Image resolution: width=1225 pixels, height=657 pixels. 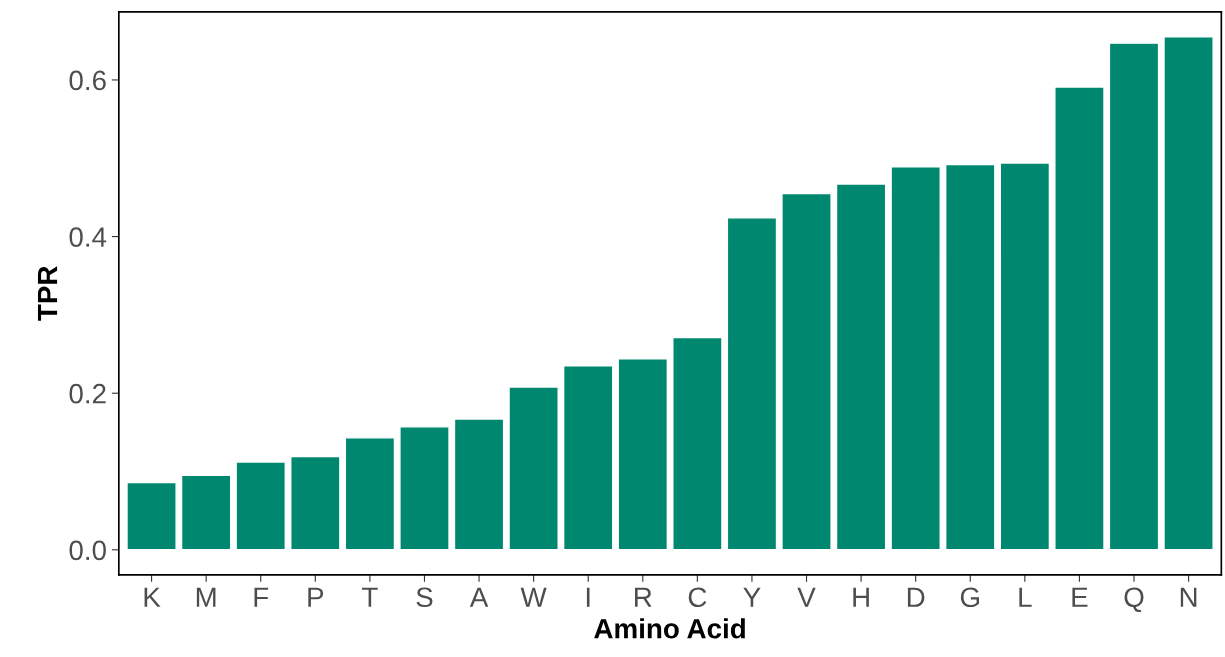 I want to click on x-tick-label: S, so click(x=424, y=597).